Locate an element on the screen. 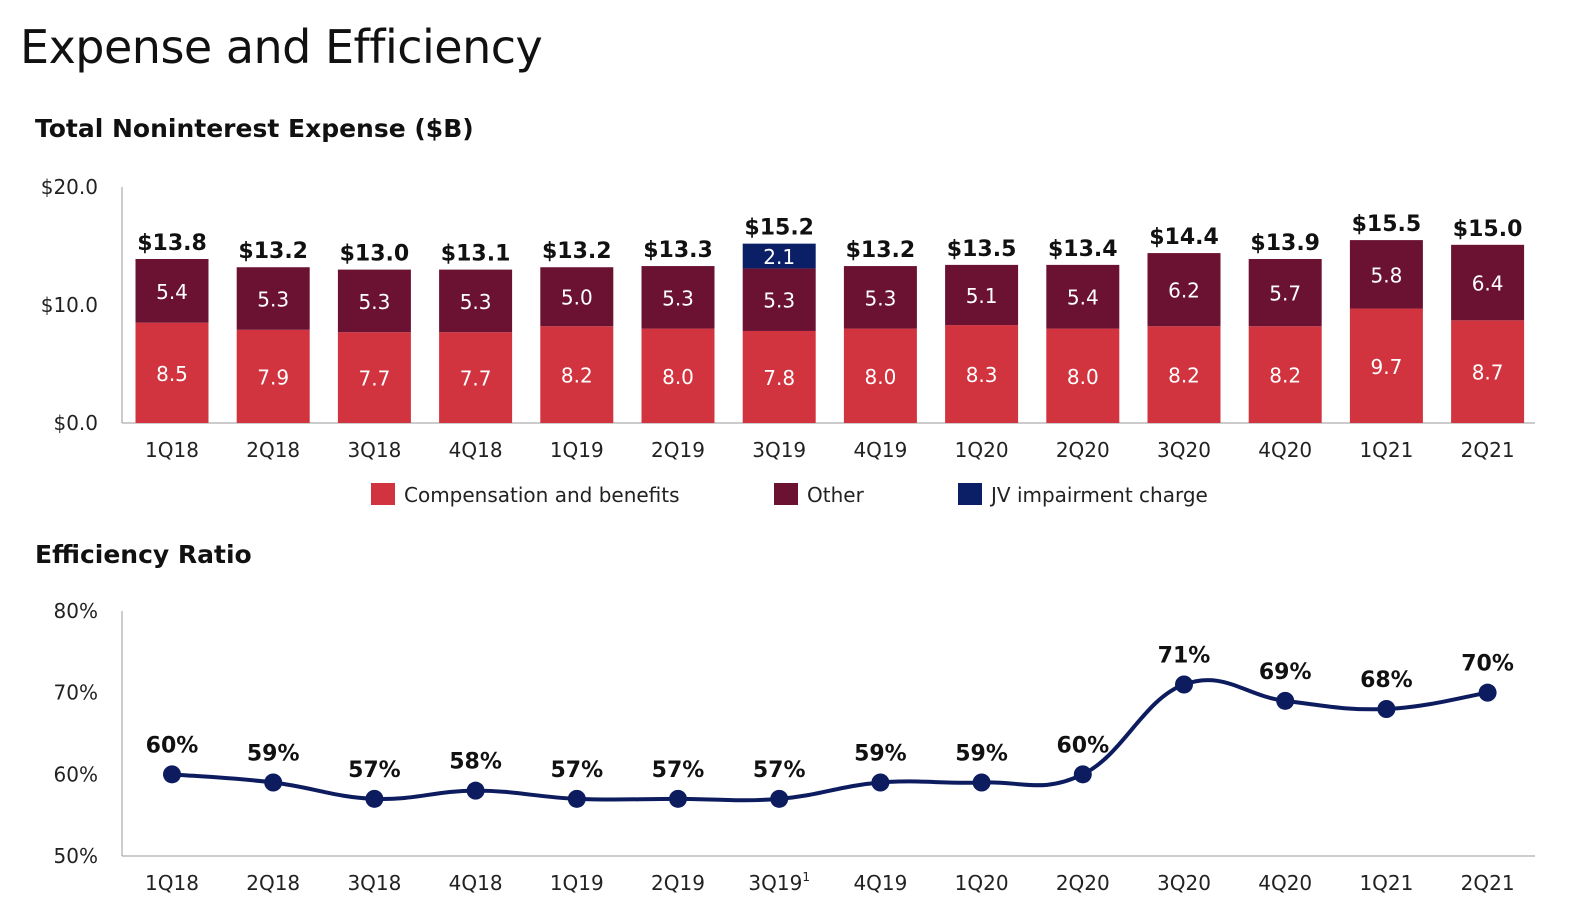 The height and width of the screenshot is (924, 1588). bar-jv-impairment-charge is located at coordinates (779, 256).